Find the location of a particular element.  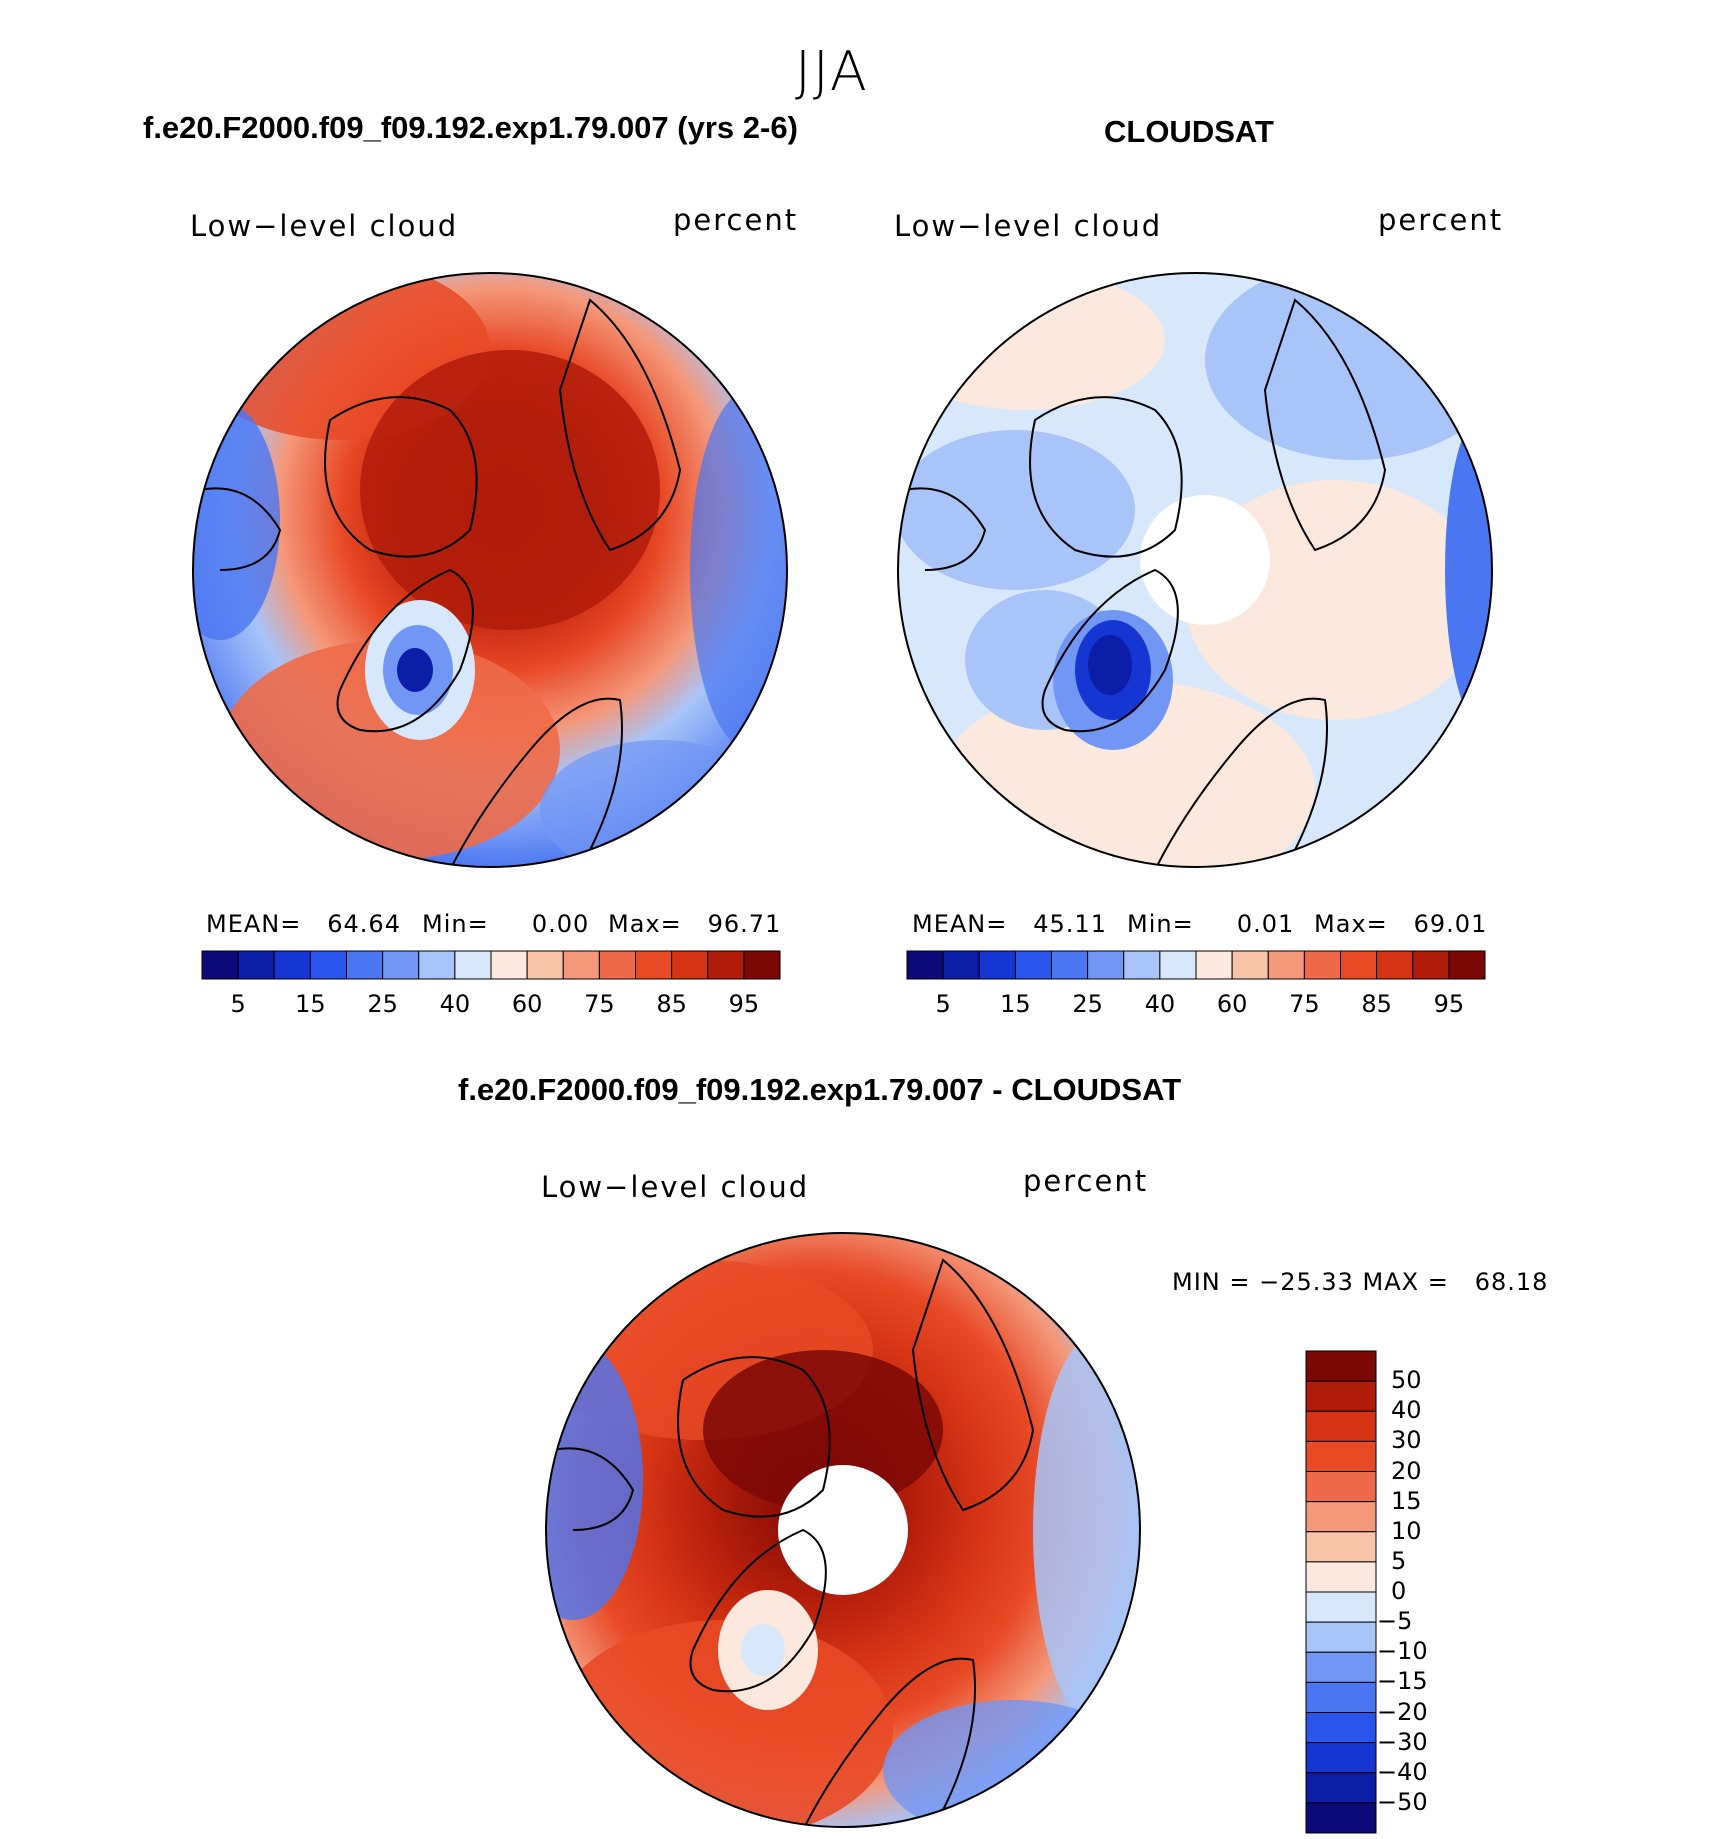

colorbar-tick-label: 50 is located at coordinates (1406, 1380).